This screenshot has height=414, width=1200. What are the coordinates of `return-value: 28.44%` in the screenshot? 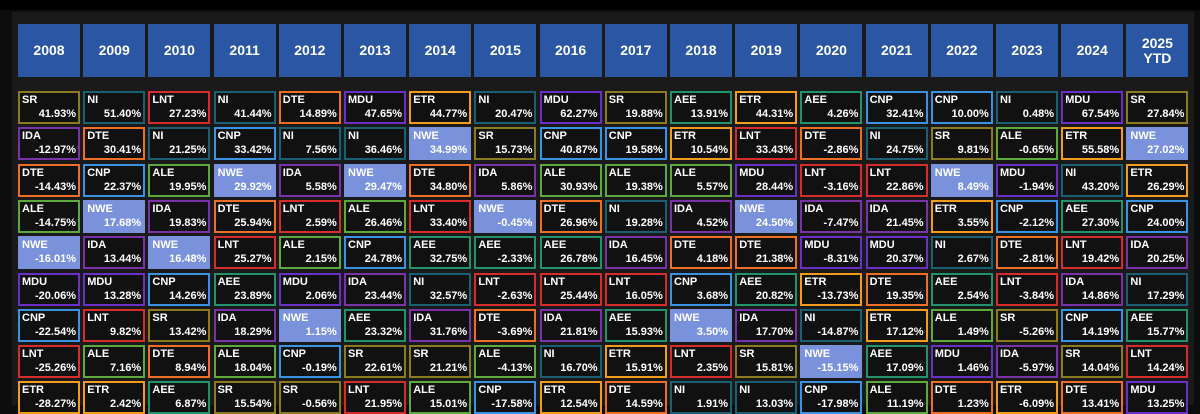 It's located at (774, 186).